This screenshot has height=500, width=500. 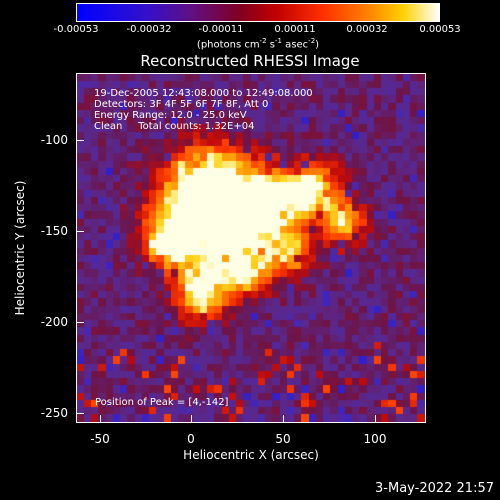 I want to click on colorbar, so click(x=258, y=12).